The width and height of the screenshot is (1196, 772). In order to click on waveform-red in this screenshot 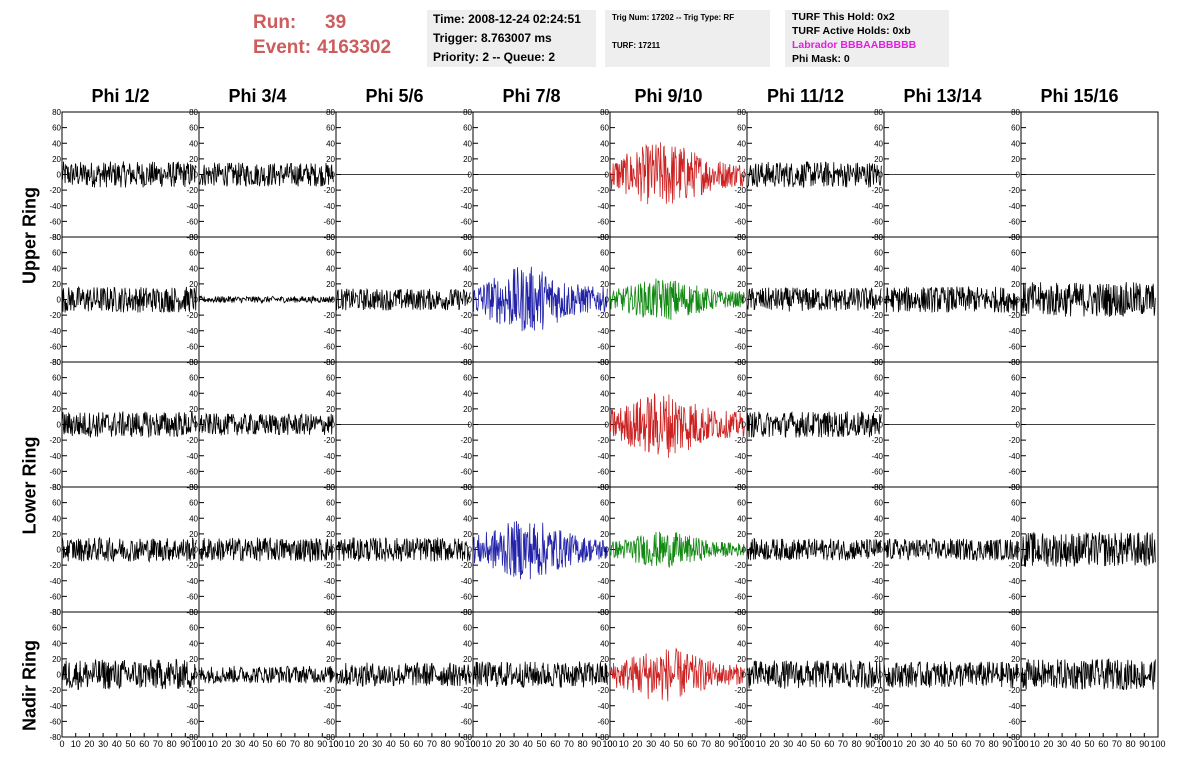, I will do `click(677, 425)`.